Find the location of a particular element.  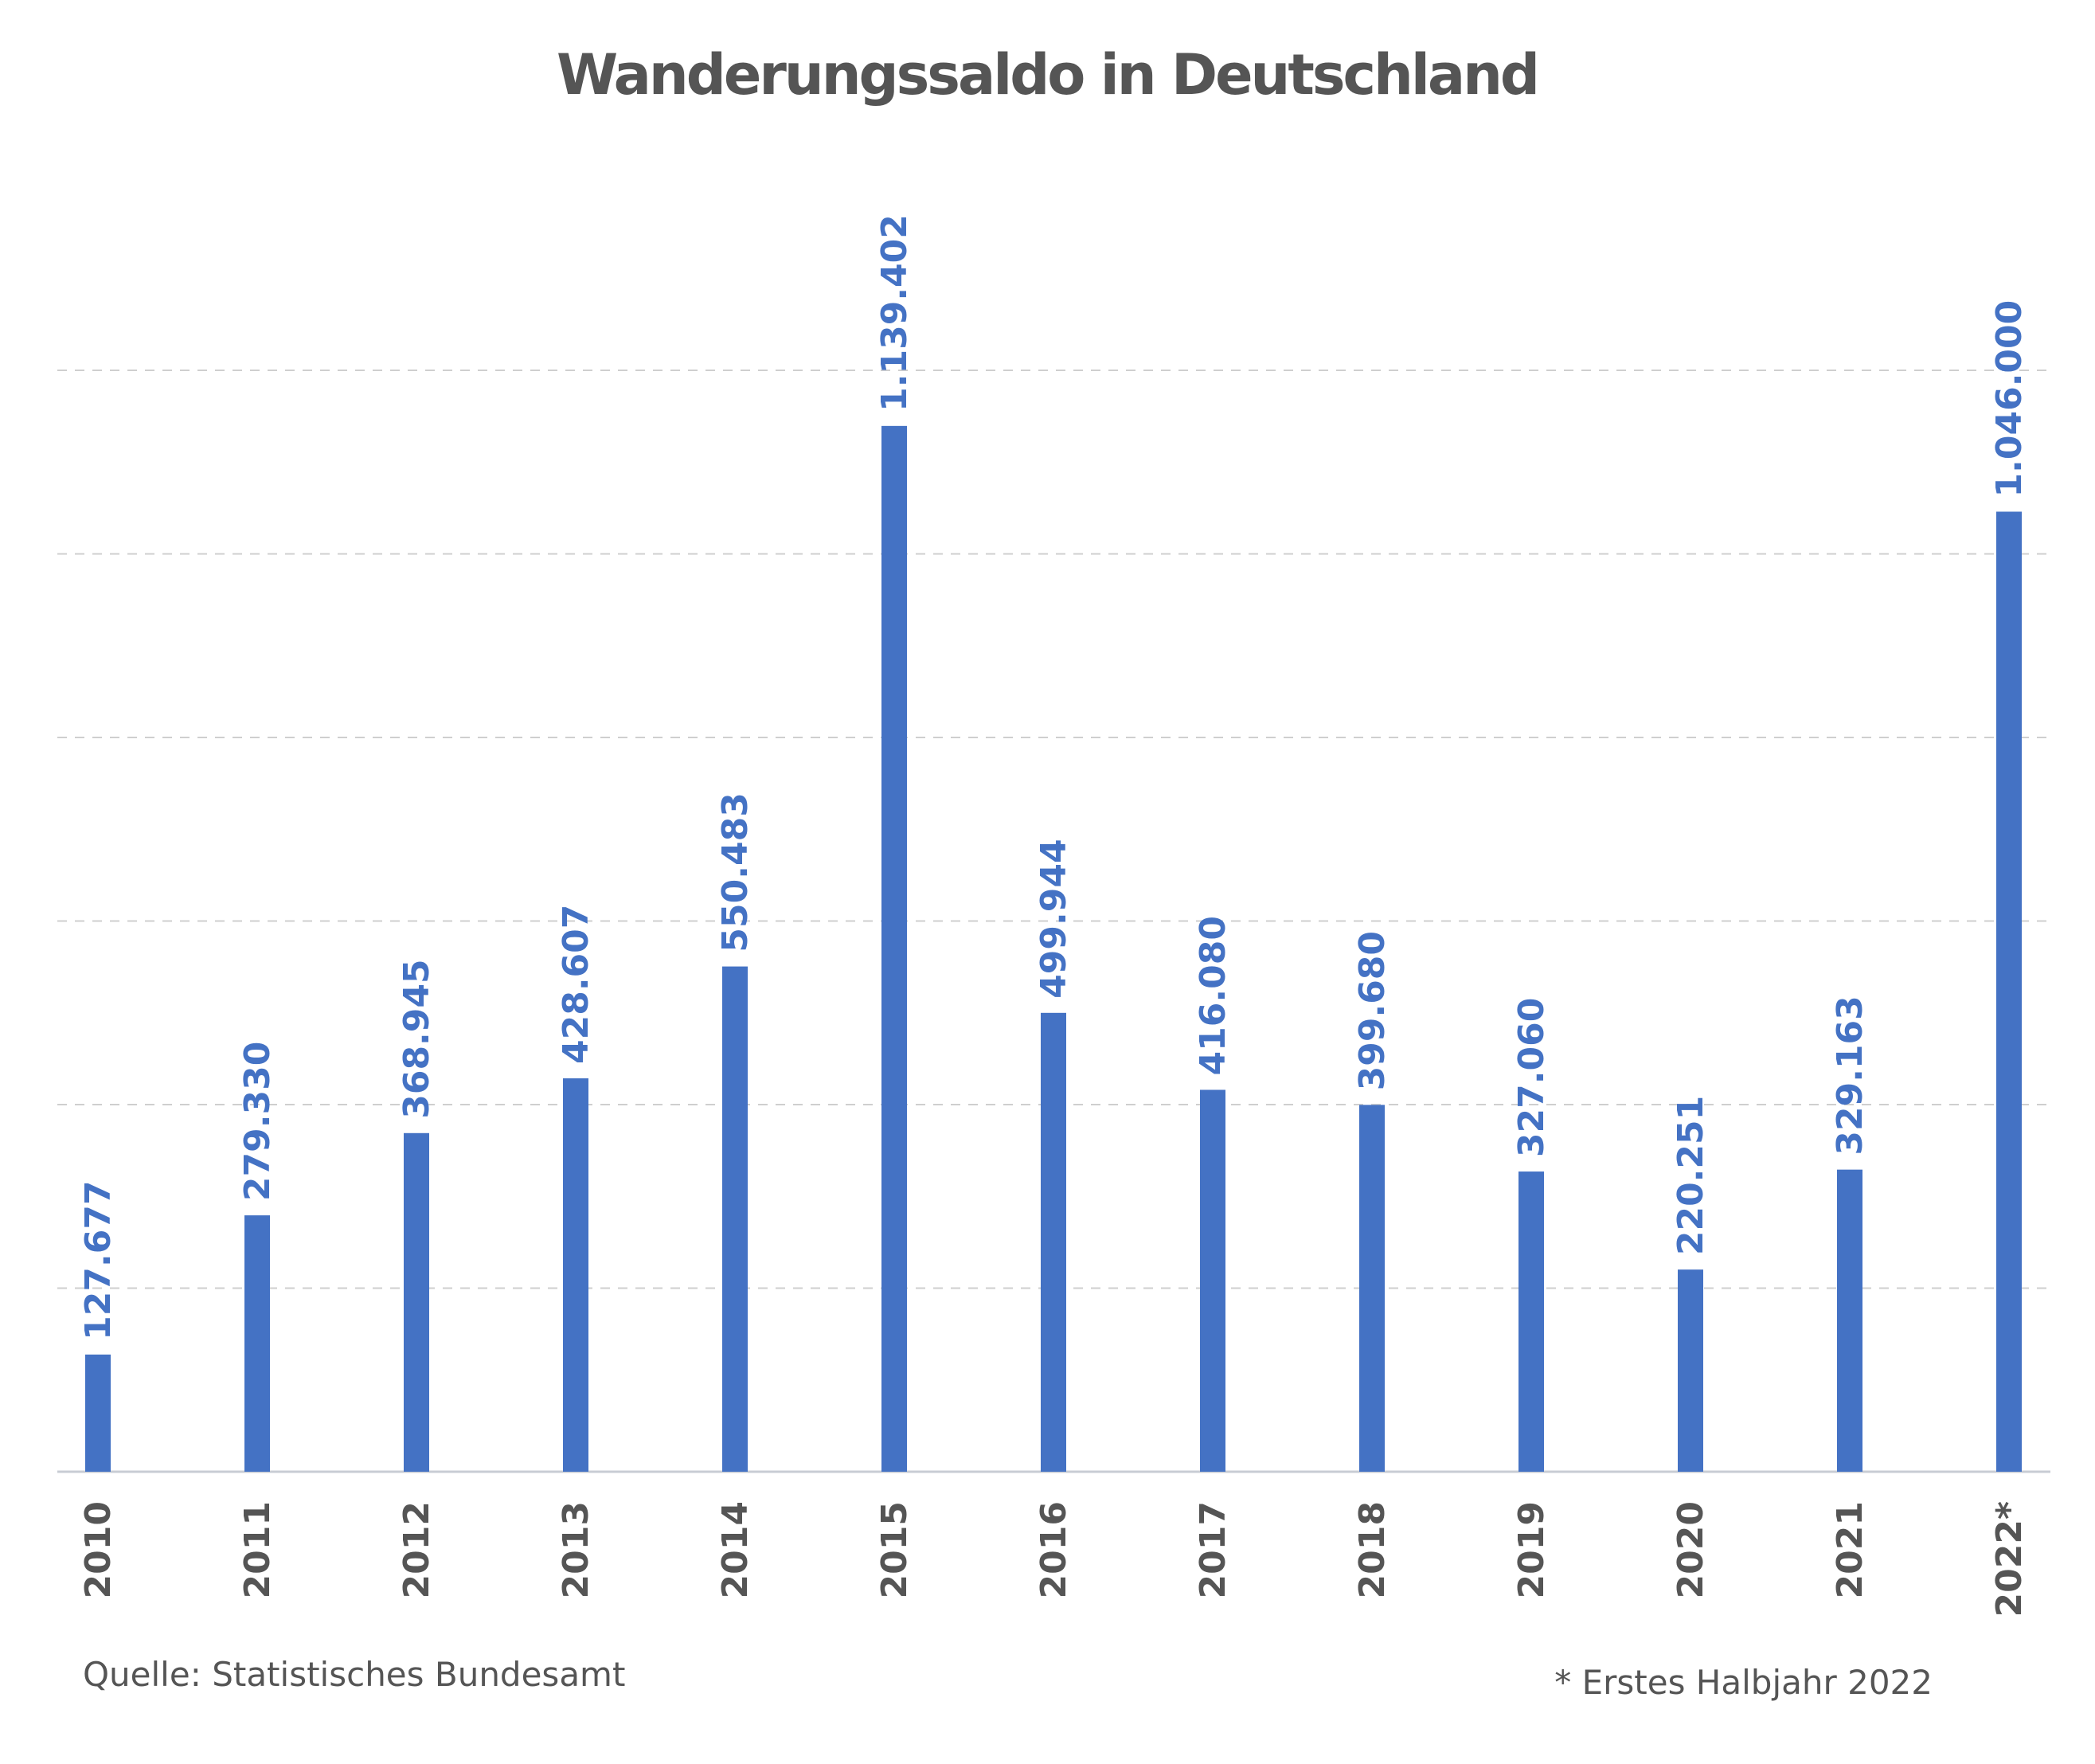

x-tick-label-2010: 2010 is located at coordinates (98, 1549).